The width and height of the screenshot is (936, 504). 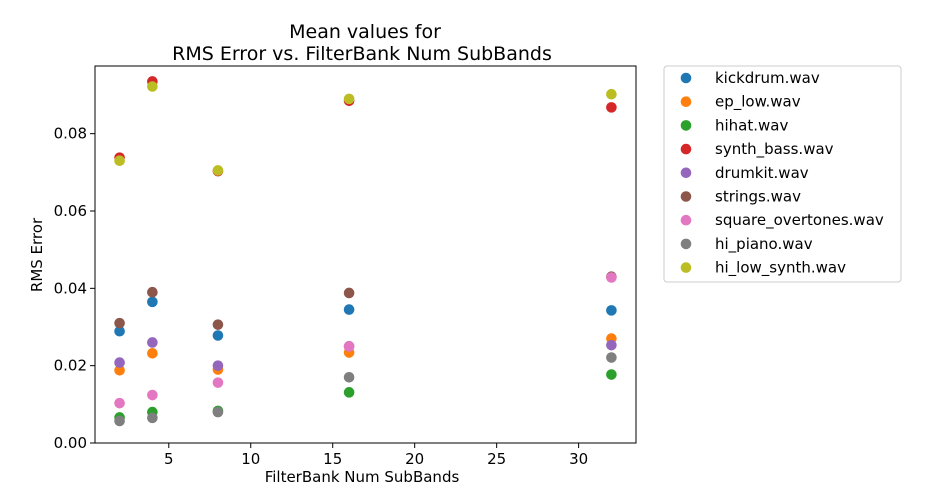 I want to click on series-ep-low-wav, so click(x=365, y=354).